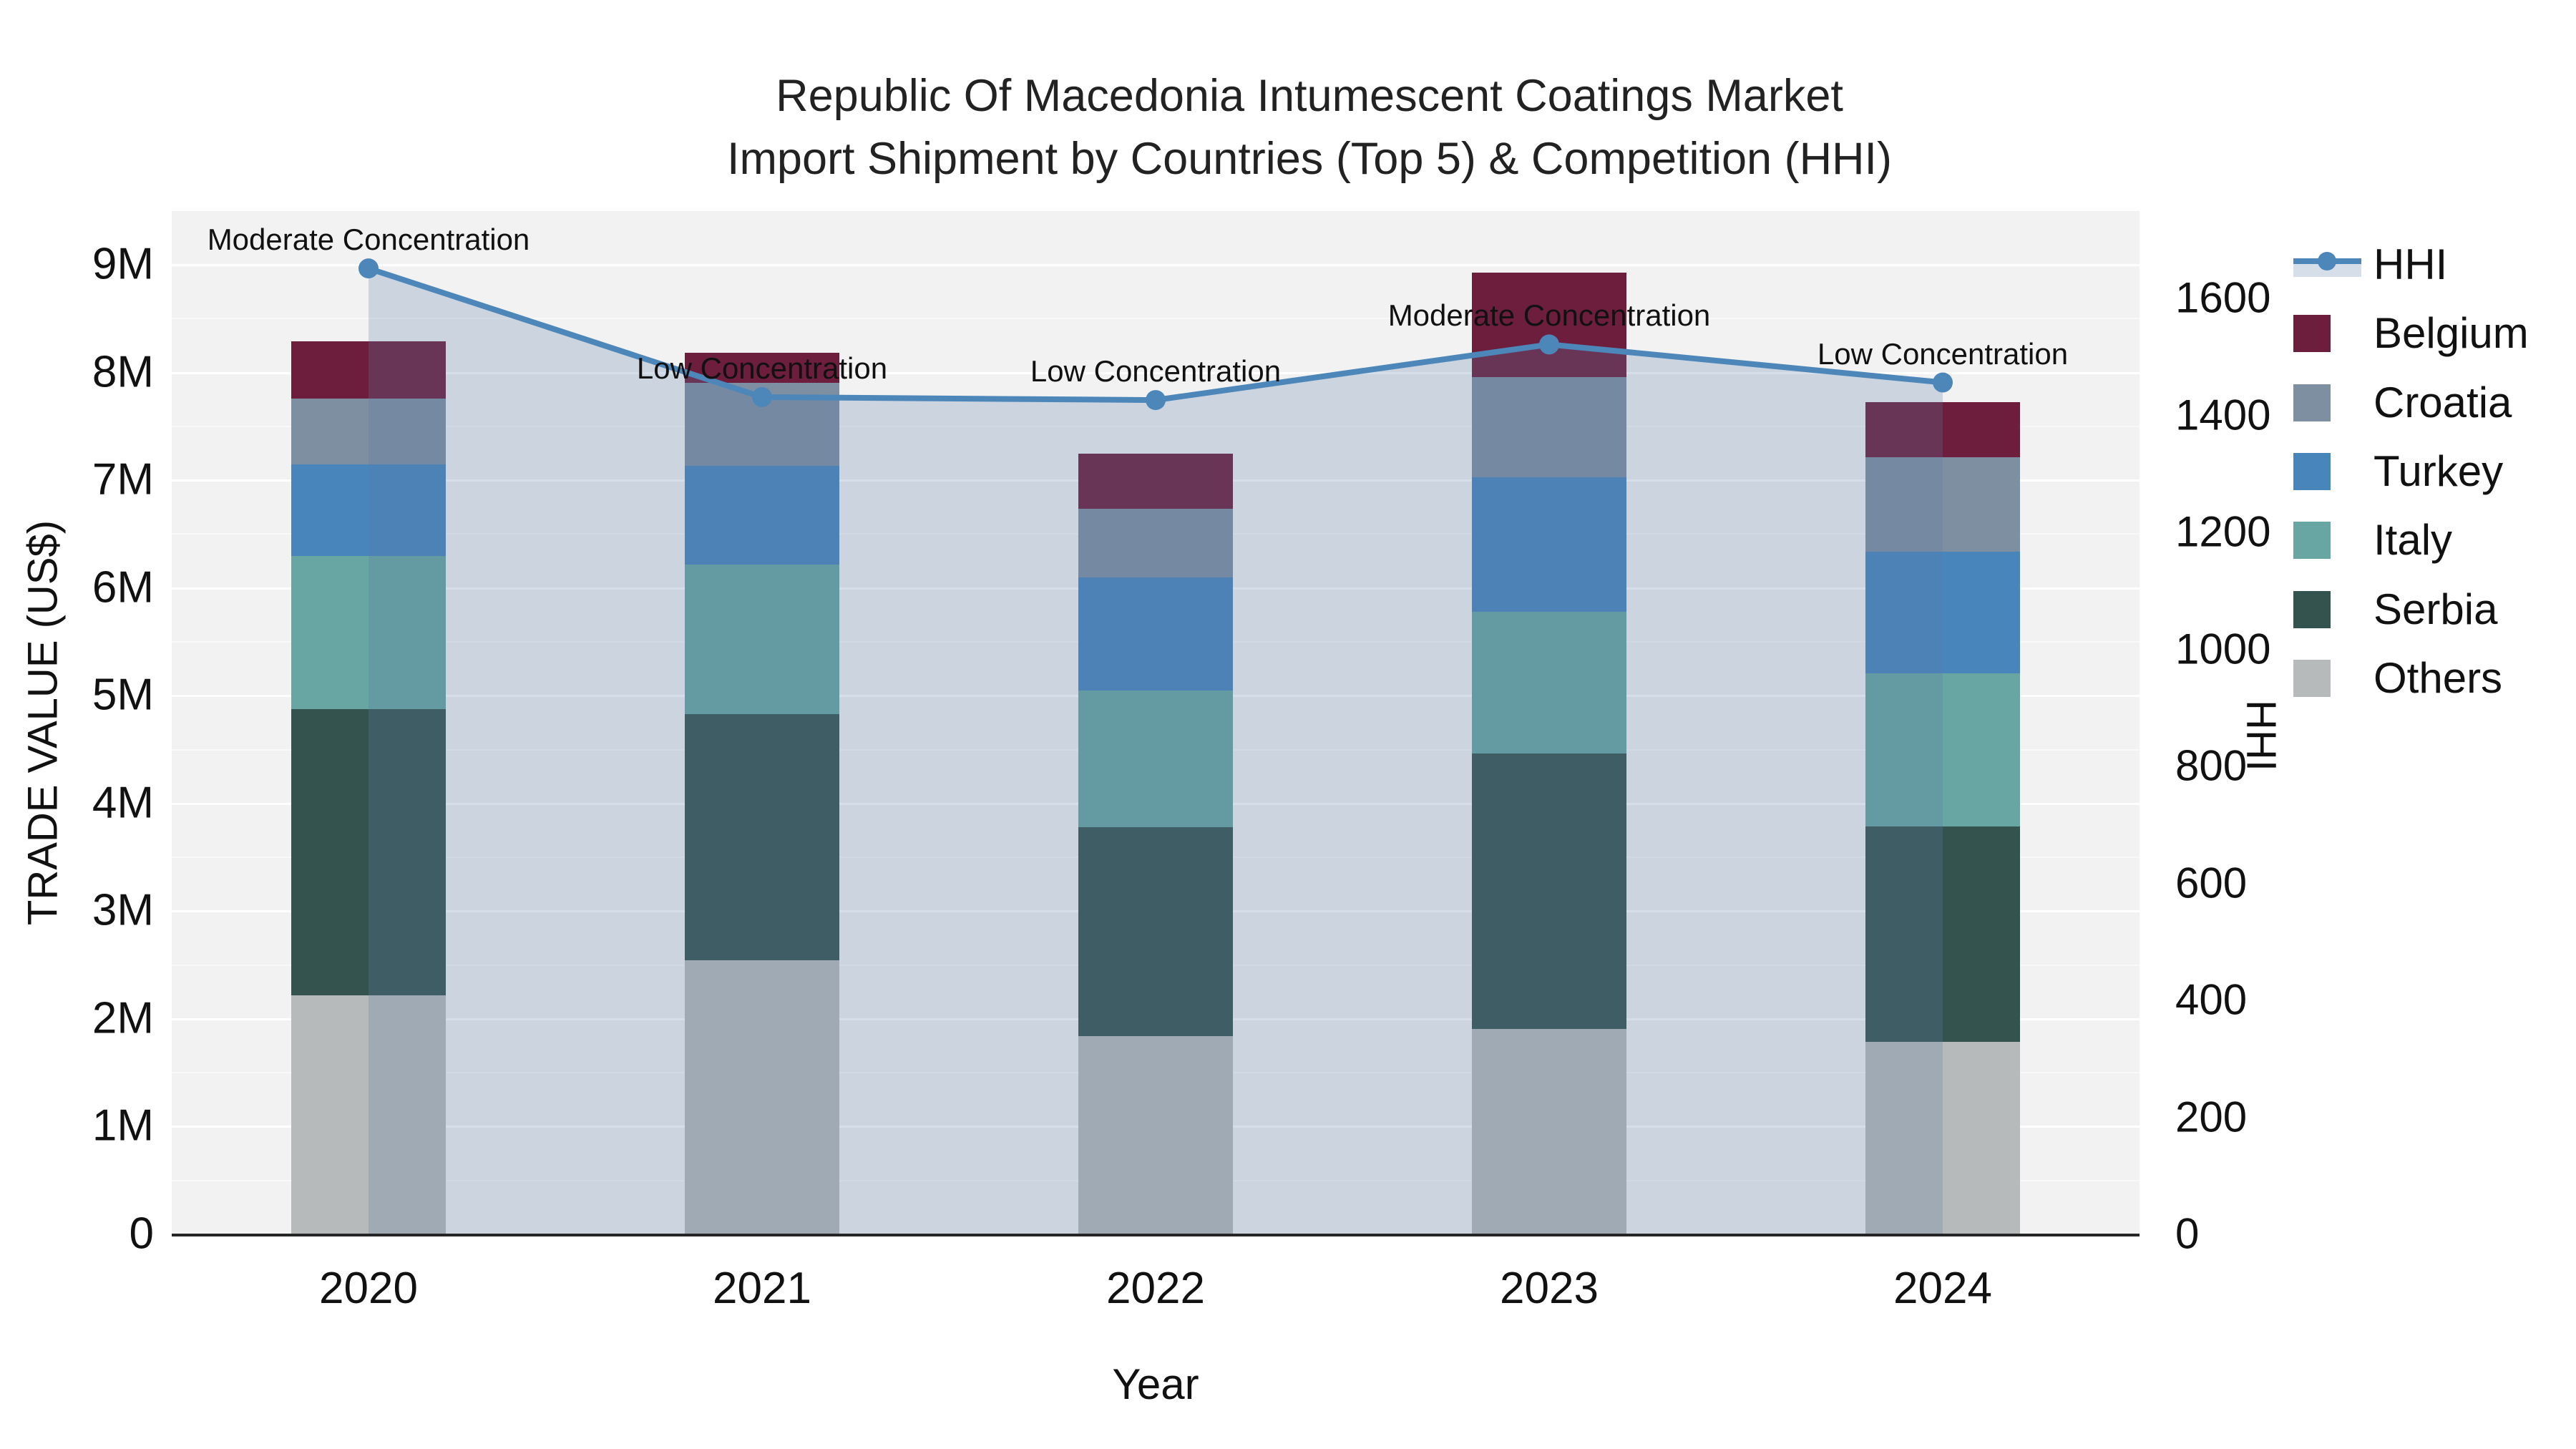 The height and width of the screenshot is (1449, 2576). I want to click on legend-swatch-croatia, so click(2312, 402).